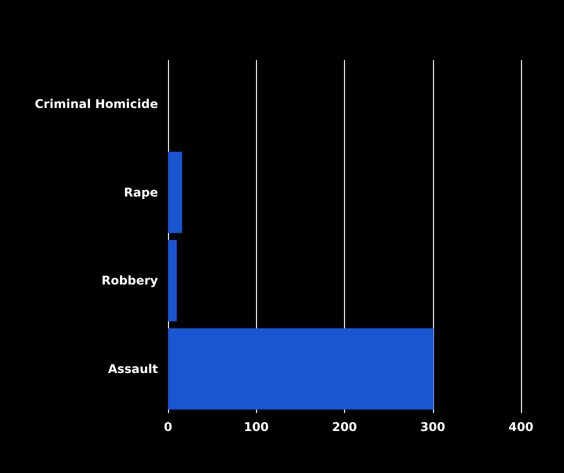 This screenshot has height=473, width=564. I want to click on x-tick-label: 300, so click(433, 427).